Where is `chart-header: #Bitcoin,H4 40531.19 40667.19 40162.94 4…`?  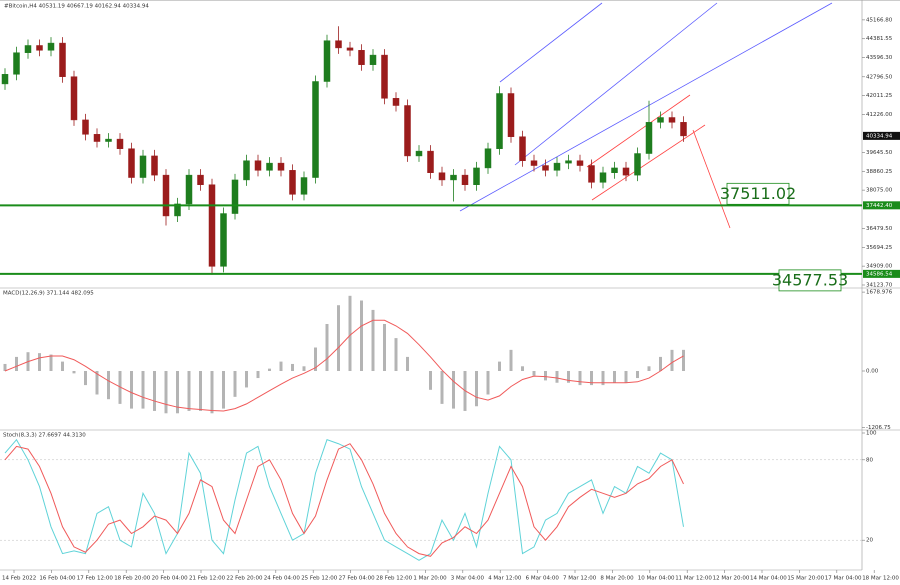 chart-header: #Bitcoin,H4 40531.19 40667.19 40162.94 4… is located at coordinates (76, 7).